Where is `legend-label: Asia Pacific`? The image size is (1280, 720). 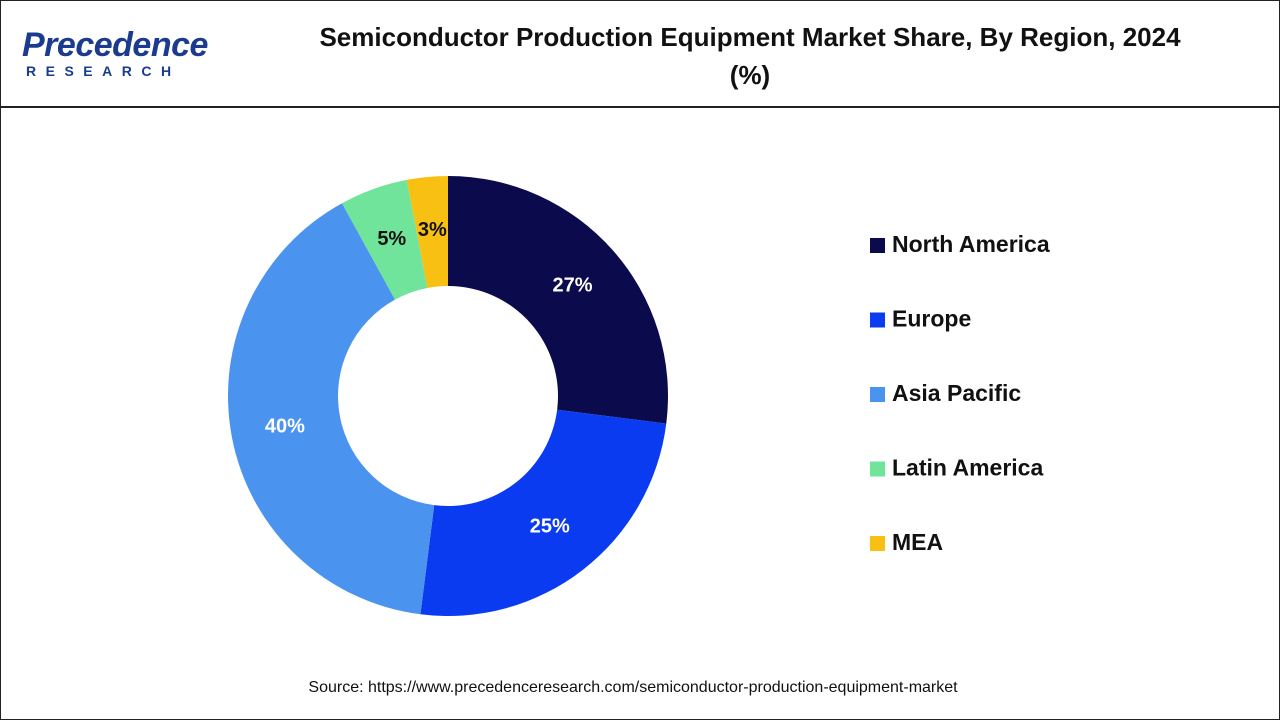
legend-label: Asia Pacific is located at coordinates (956, 393).